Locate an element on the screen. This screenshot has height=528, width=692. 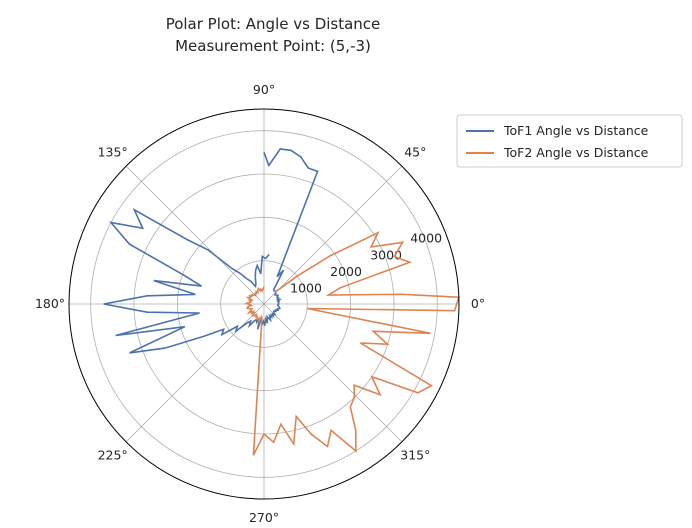
series-line-tof1 is located at coordinates (211, 251).